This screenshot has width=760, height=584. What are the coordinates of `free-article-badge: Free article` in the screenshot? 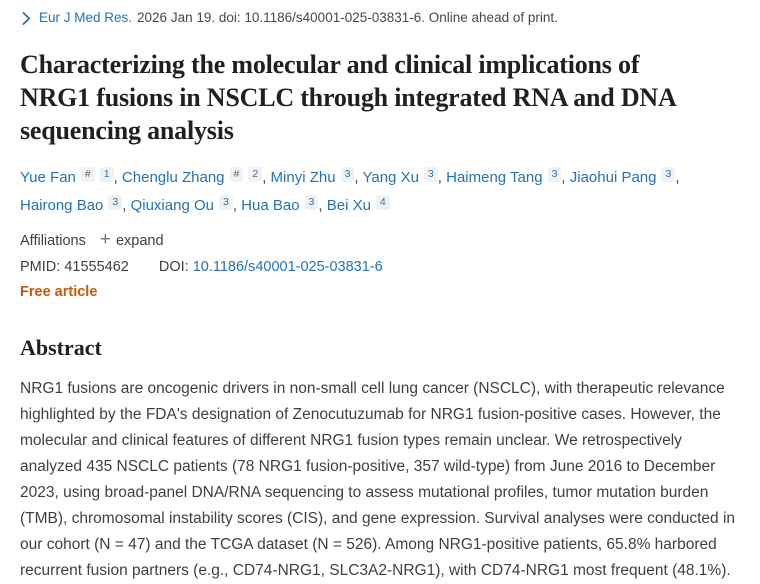 It's located at (59, 292).